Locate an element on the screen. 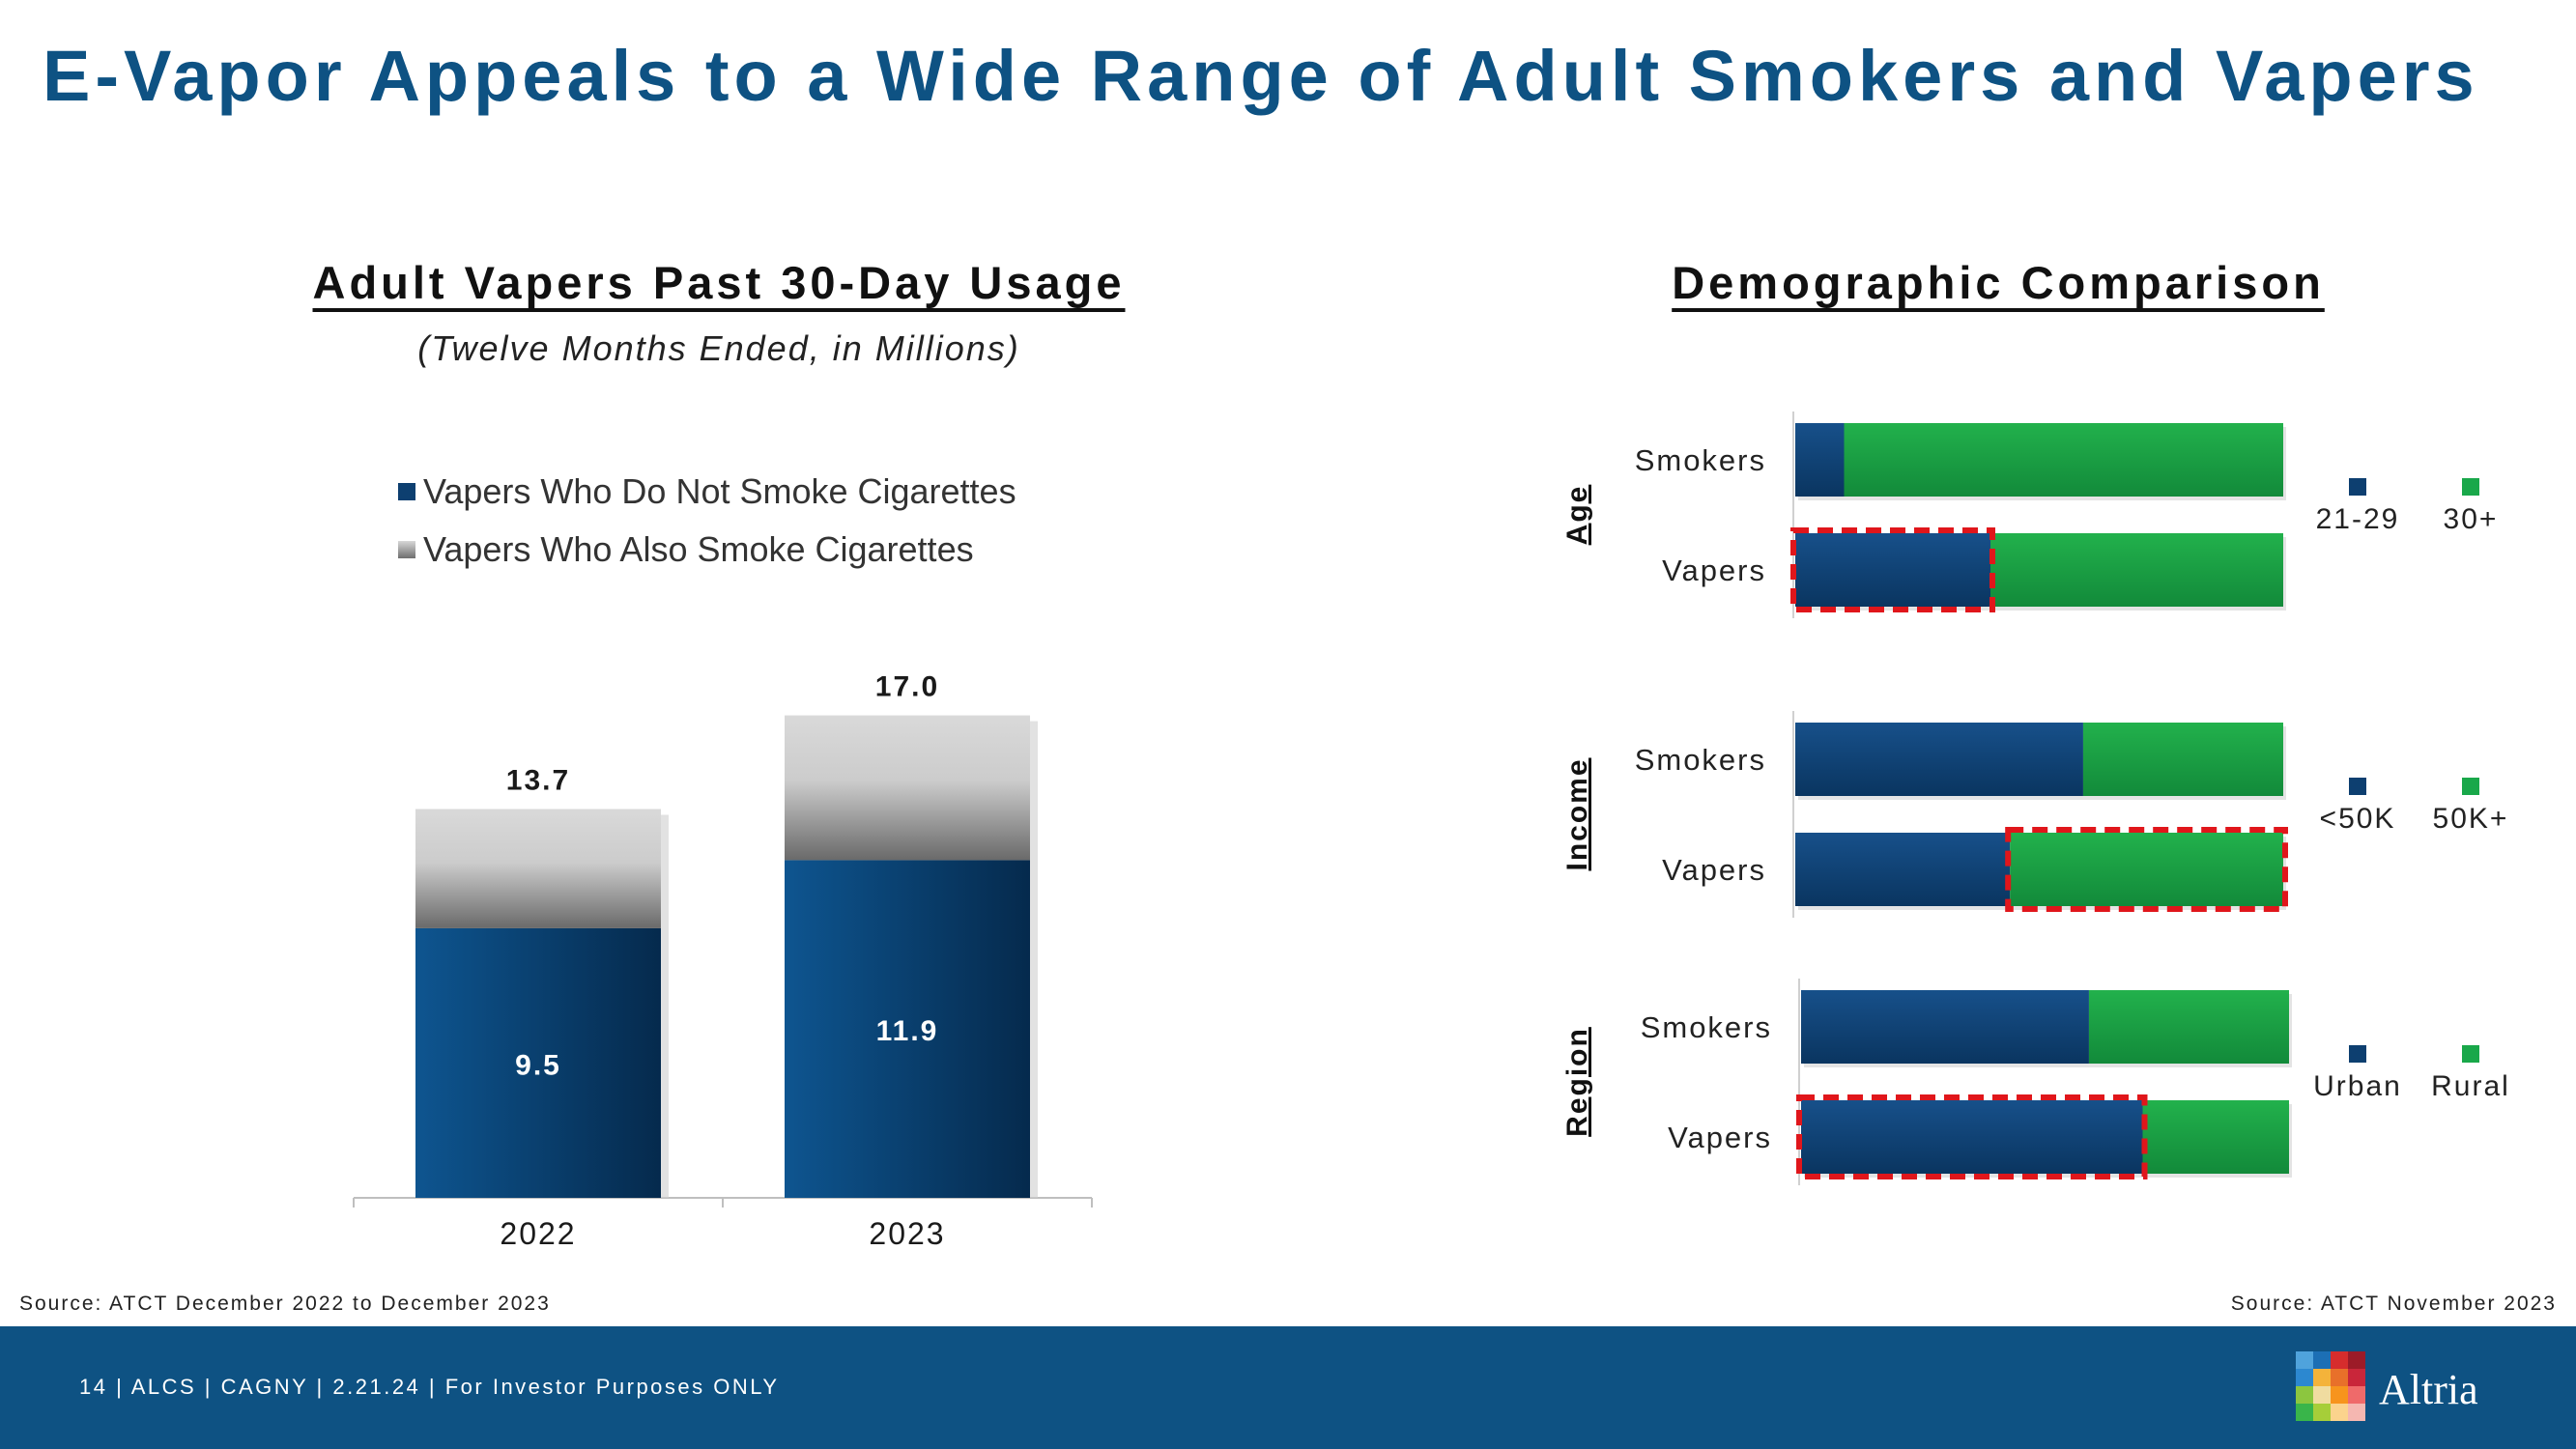  group-label-income: Income is located at coordinates (1577, 813).